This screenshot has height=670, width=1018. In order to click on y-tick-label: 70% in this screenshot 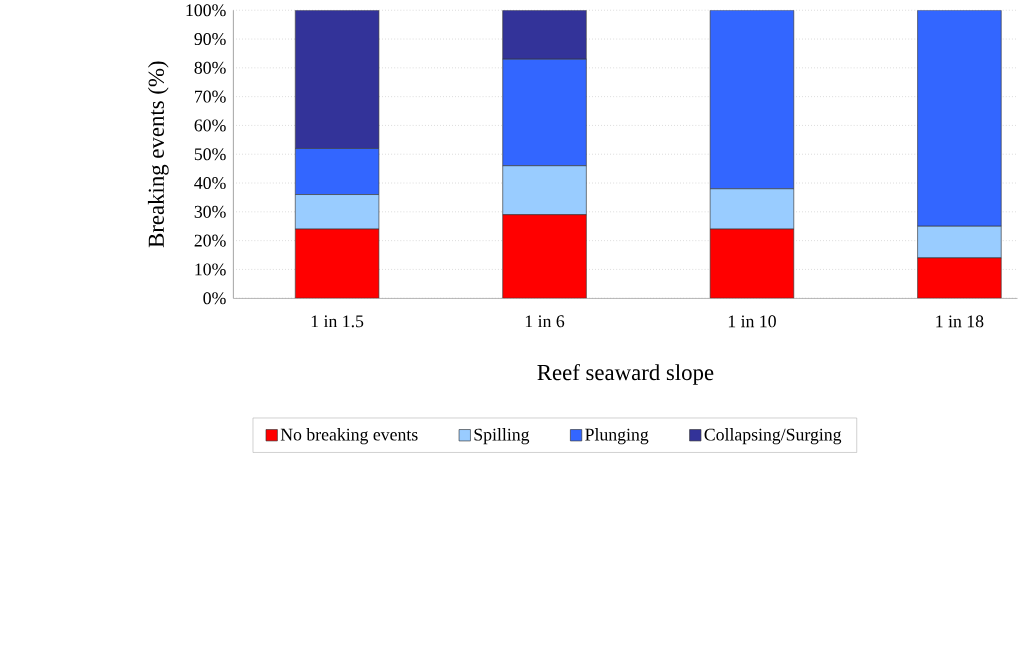, I will do `click(210, 96)`.